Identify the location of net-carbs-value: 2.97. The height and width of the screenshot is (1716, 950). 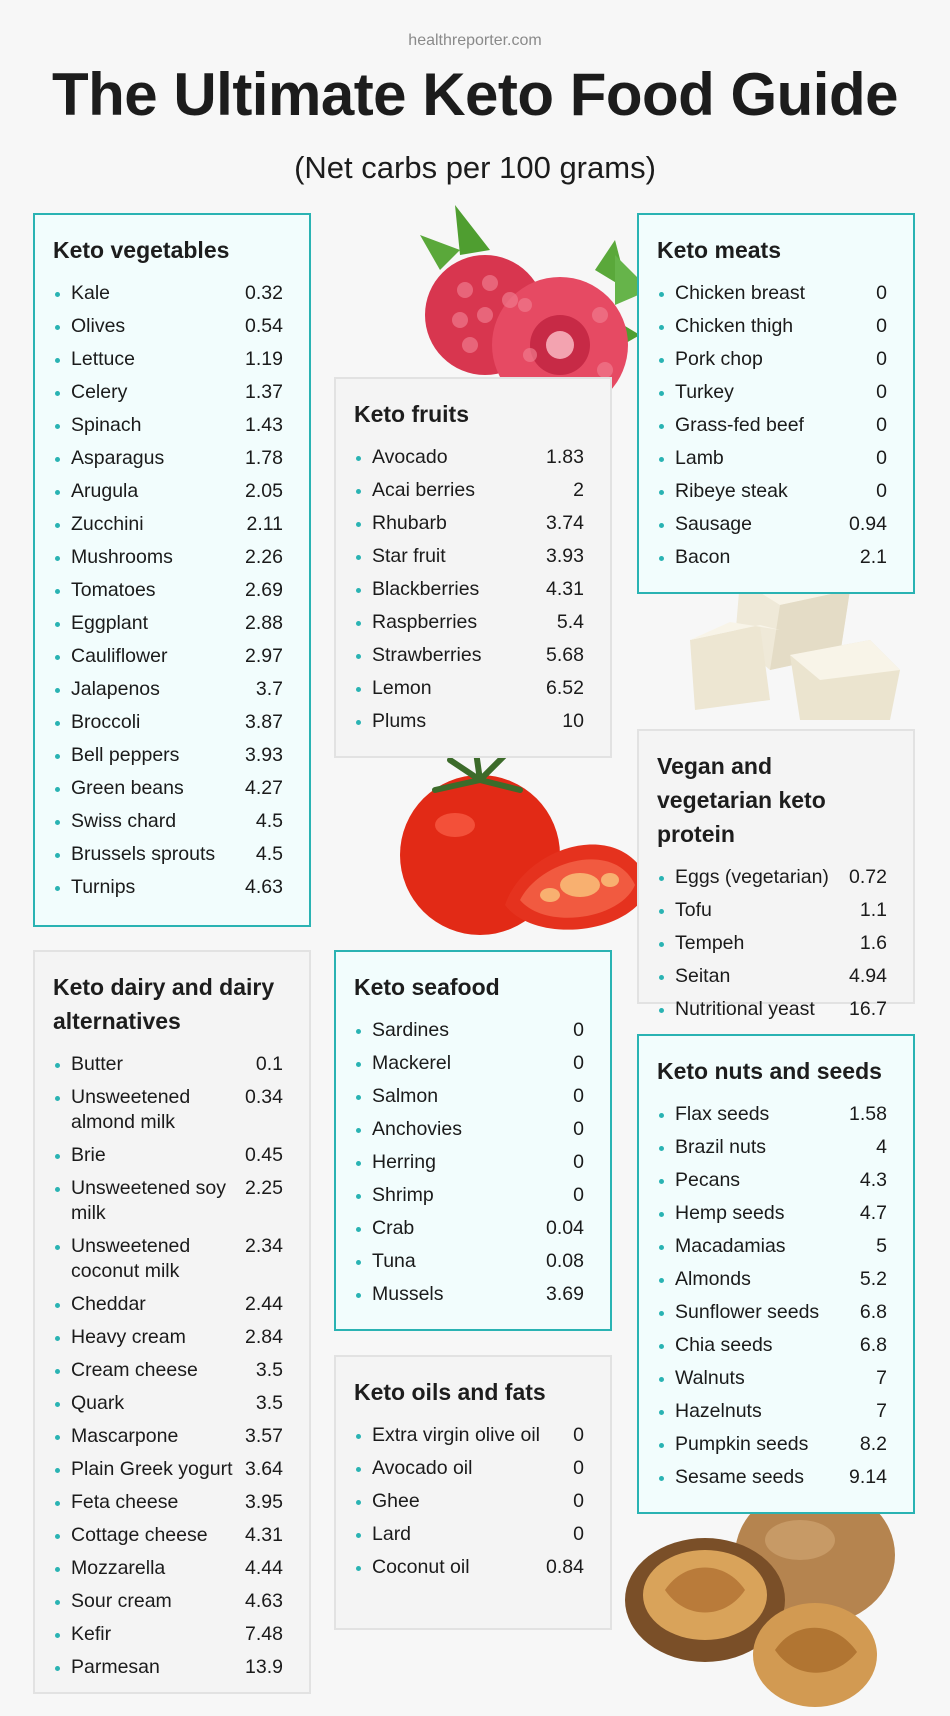
(264, 656).